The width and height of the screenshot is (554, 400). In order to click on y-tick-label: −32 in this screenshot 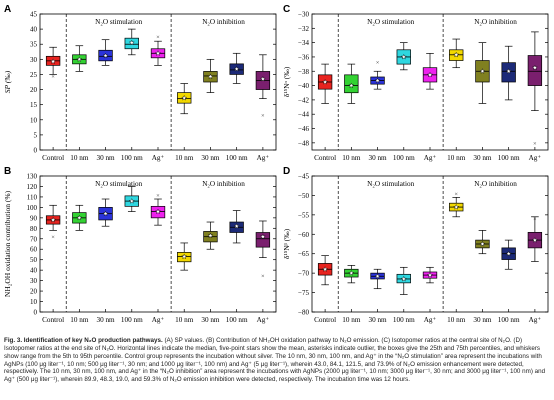, I will do `click(303, 29)`.